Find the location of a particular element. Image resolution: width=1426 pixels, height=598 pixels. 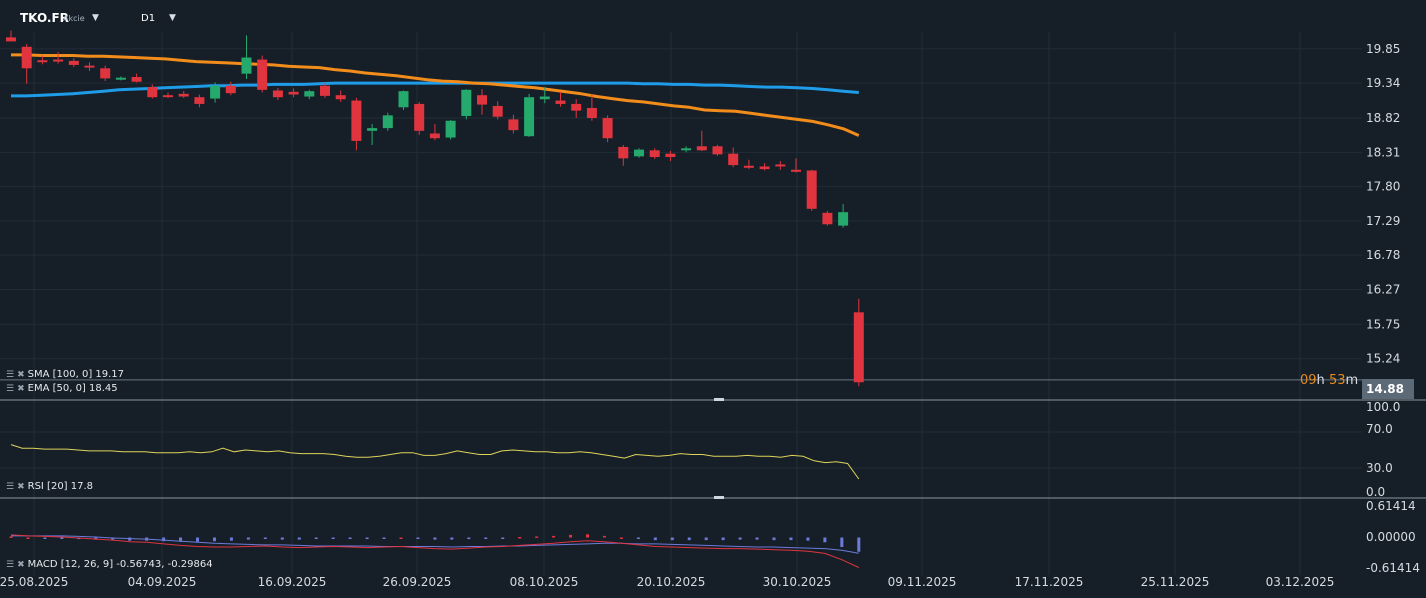

rsi-label: RSI [20] 17.8 is located at coordinates (60, 486).